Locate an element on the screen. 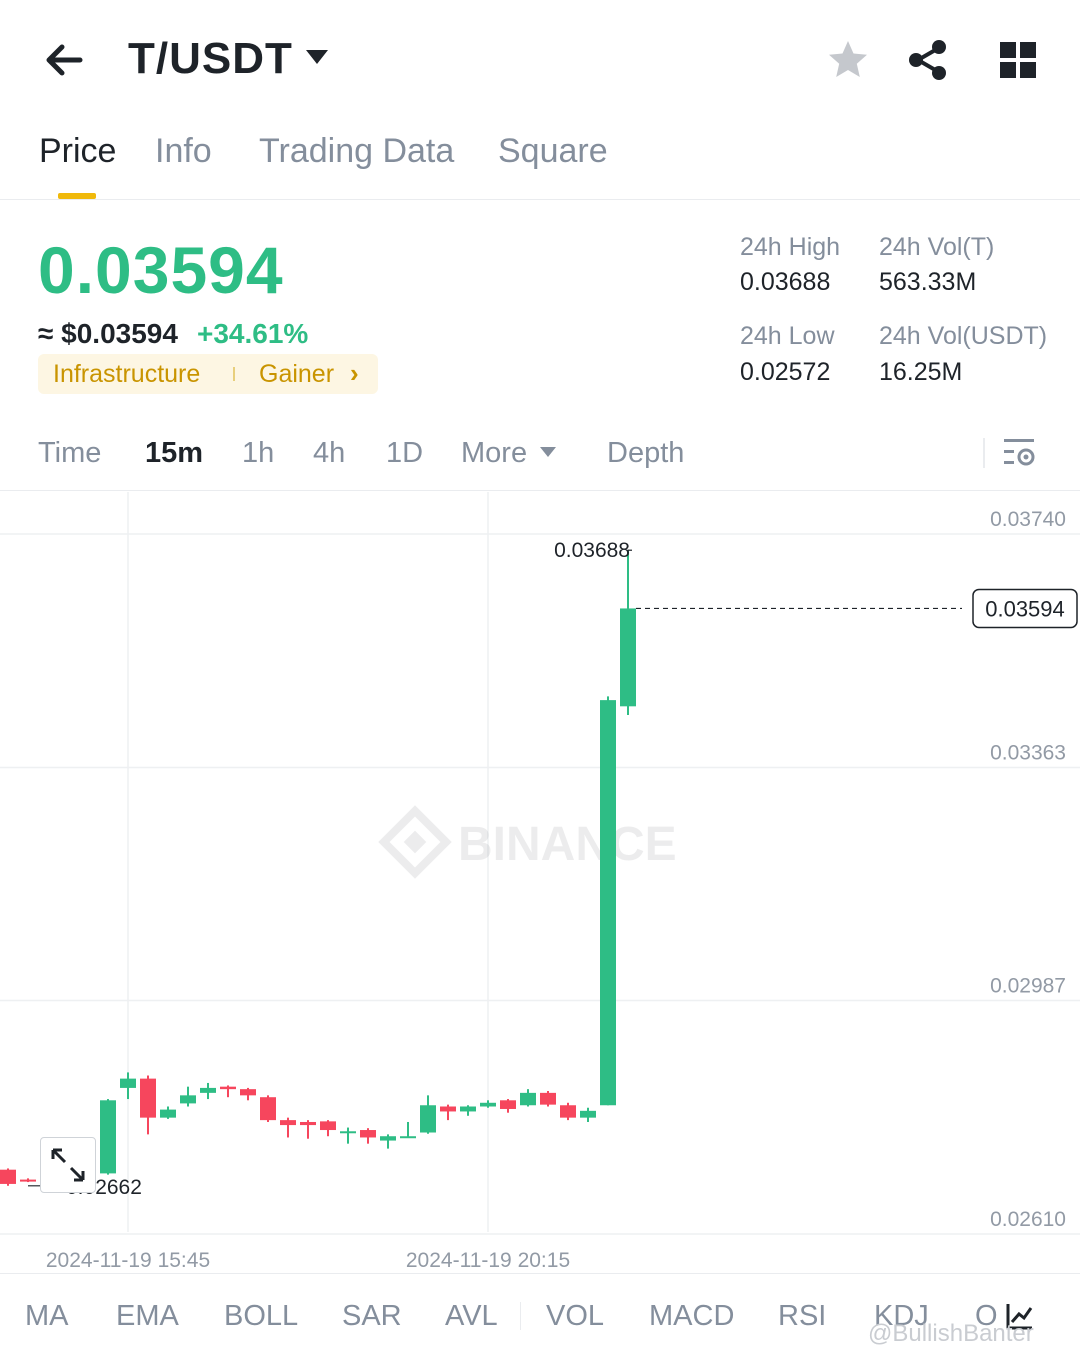 This screenshot has width=1080, height=1358. indicator-divider is located at coordinates (540, 1273).